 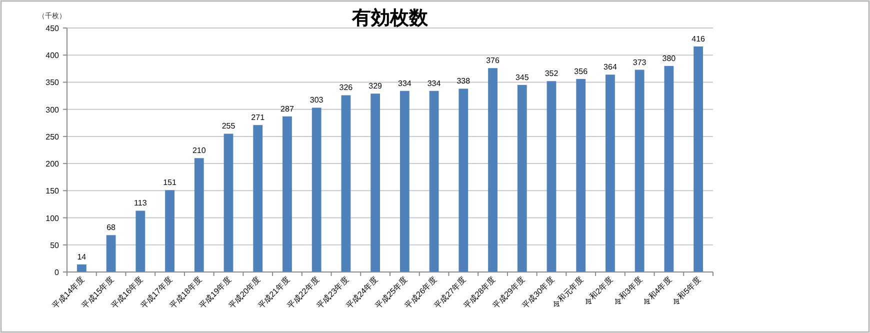 What do you see at coordinates (53, 109) in the screenshot?
I see `y-tick-label: 300` at bounding box center [53, 109].